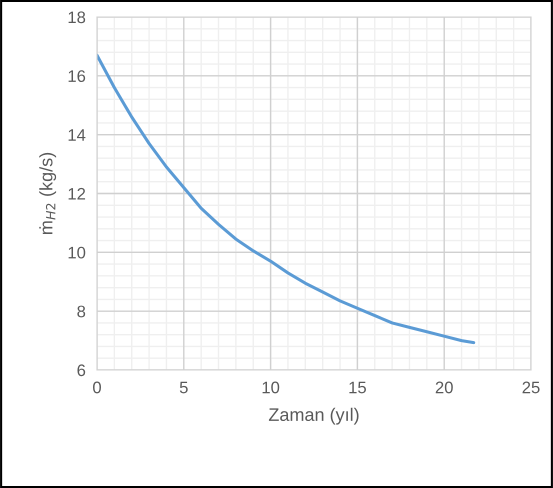 Image resolution: width=553 pixels, height=488 pixels. I want to click on x-tick-label: 20, so click(444, 388).